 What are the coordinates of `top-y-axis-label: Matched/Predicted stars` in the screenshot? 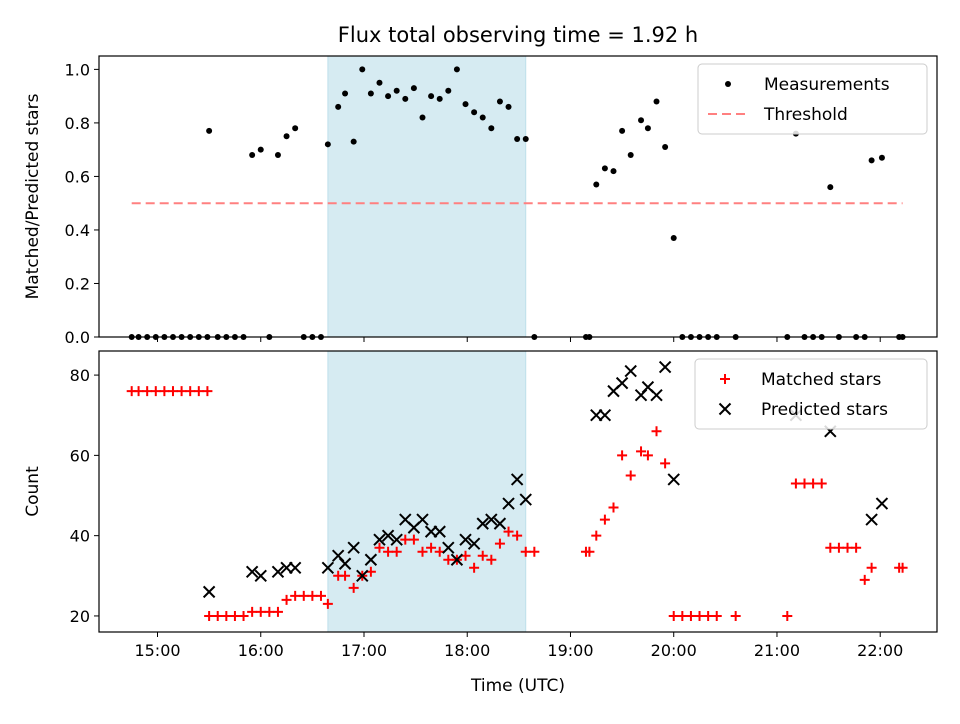 It's located at (33, 196).